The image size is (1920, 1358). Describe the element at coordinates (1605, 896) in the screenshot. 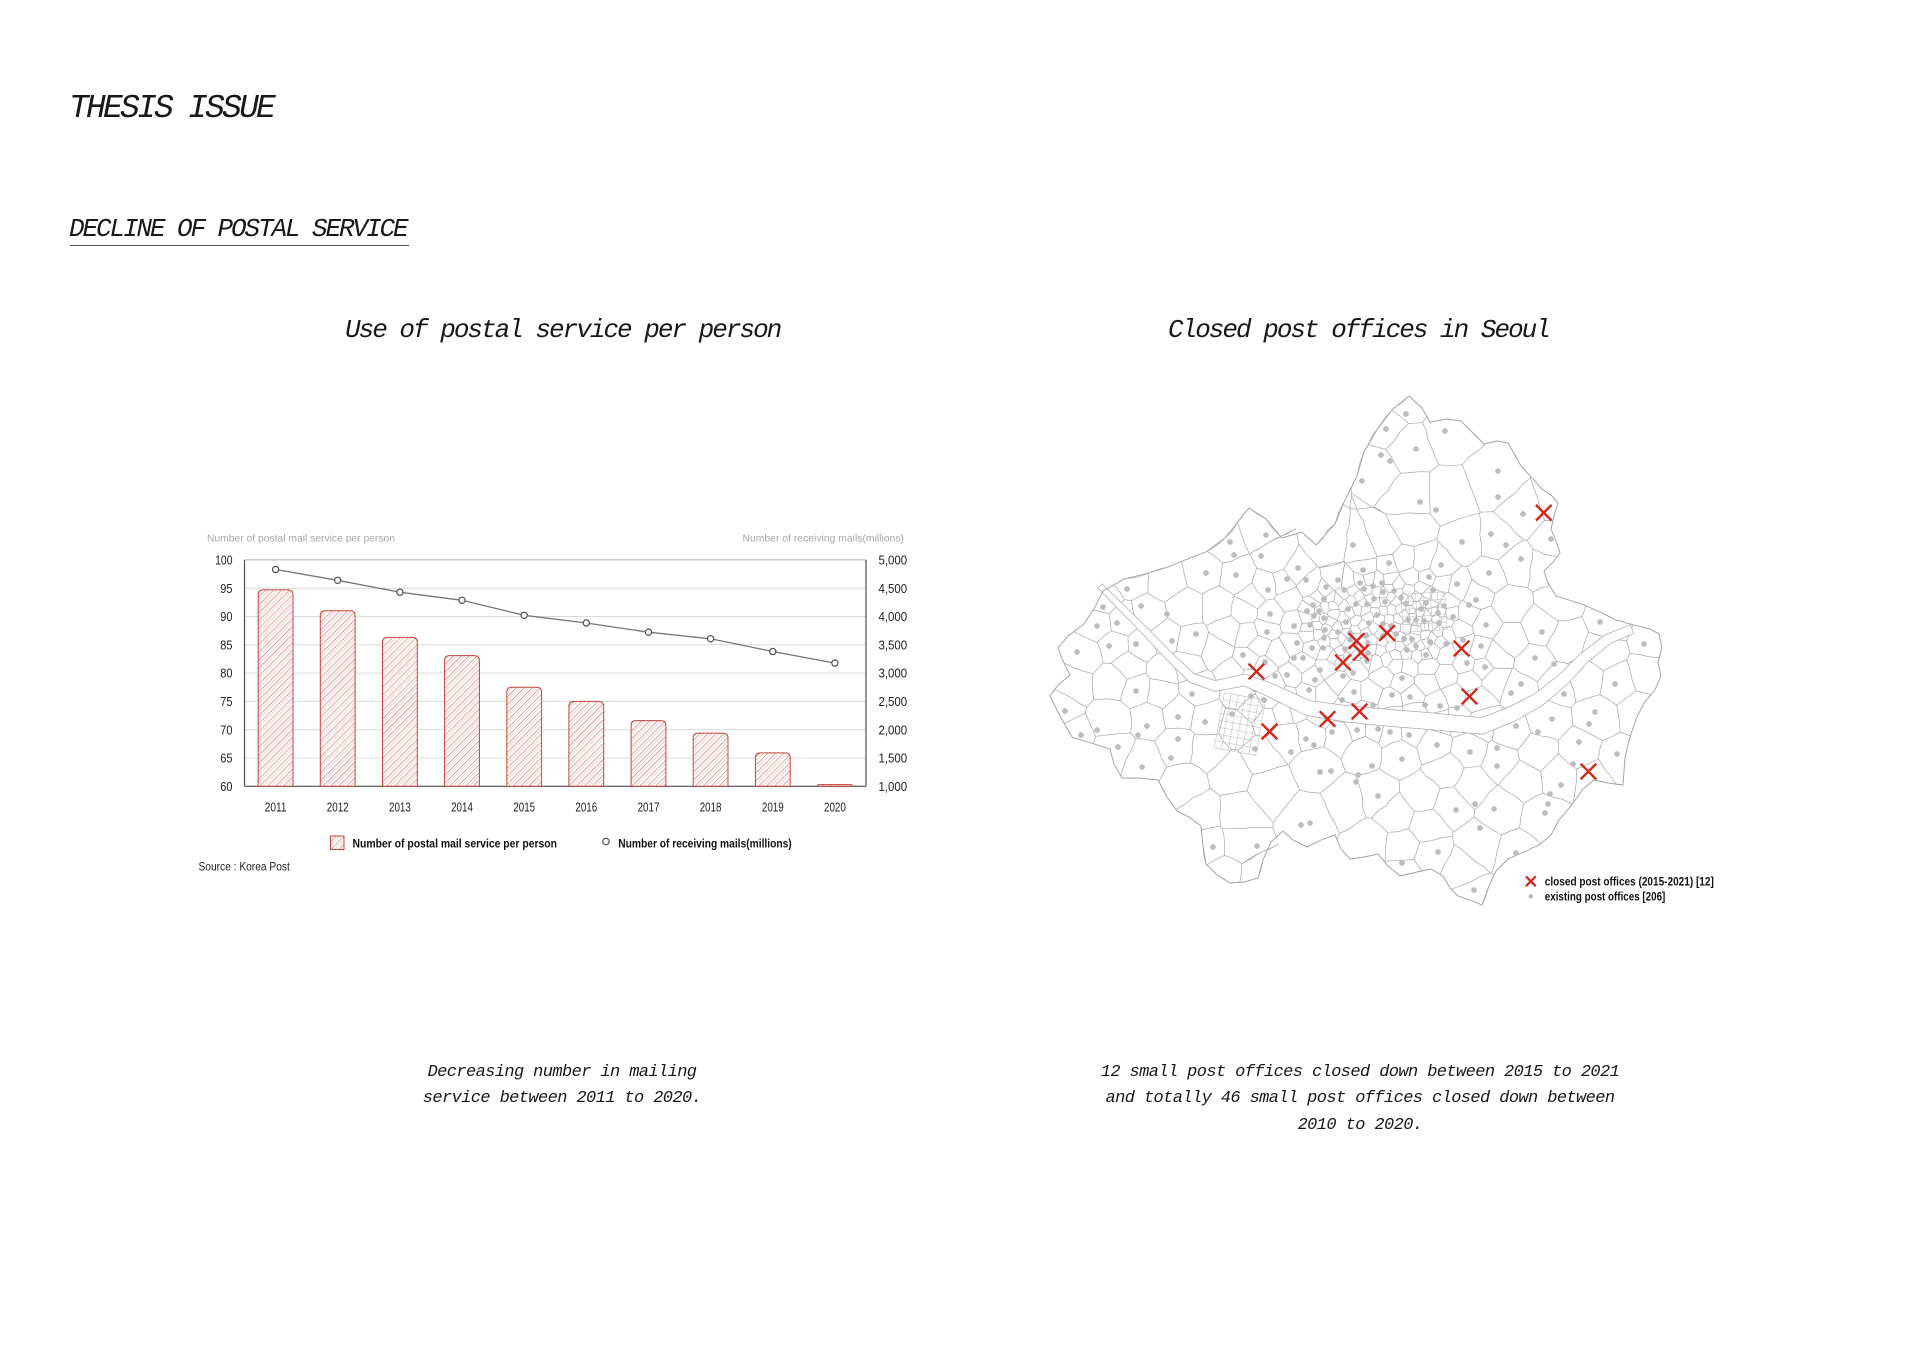

I see `svg-text: existing post offices [206]` at that location.